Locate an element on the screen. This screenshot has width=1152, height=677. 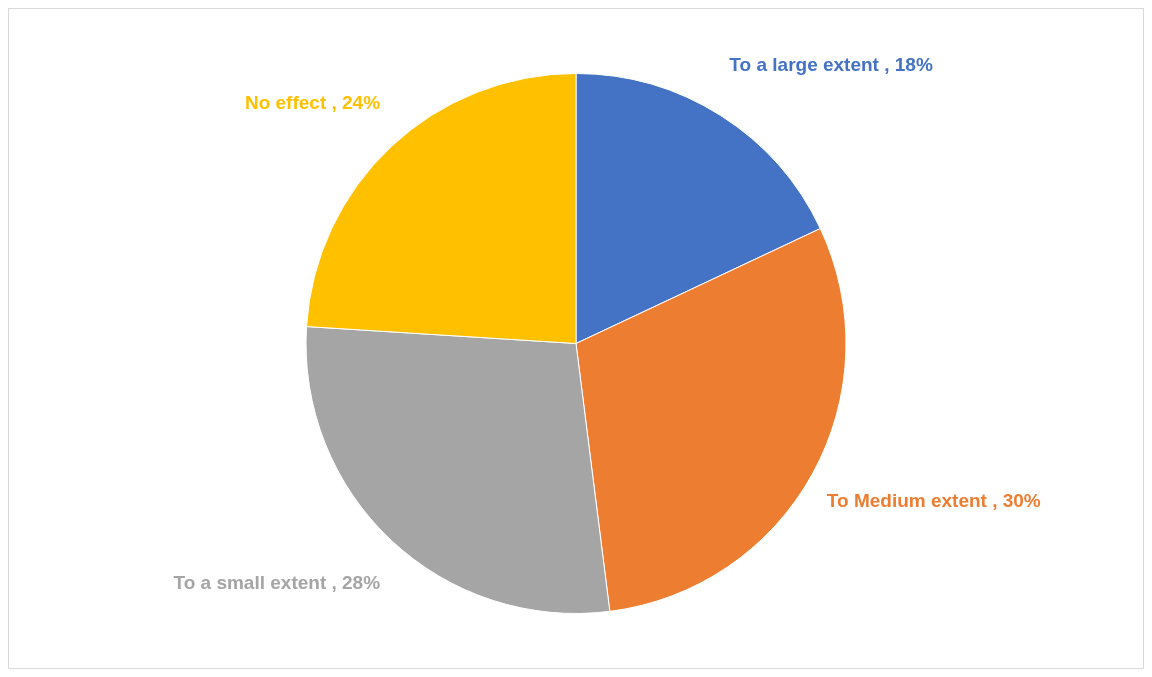
slice-label: To a small extent , 28% is located at coordinates (277, 582).